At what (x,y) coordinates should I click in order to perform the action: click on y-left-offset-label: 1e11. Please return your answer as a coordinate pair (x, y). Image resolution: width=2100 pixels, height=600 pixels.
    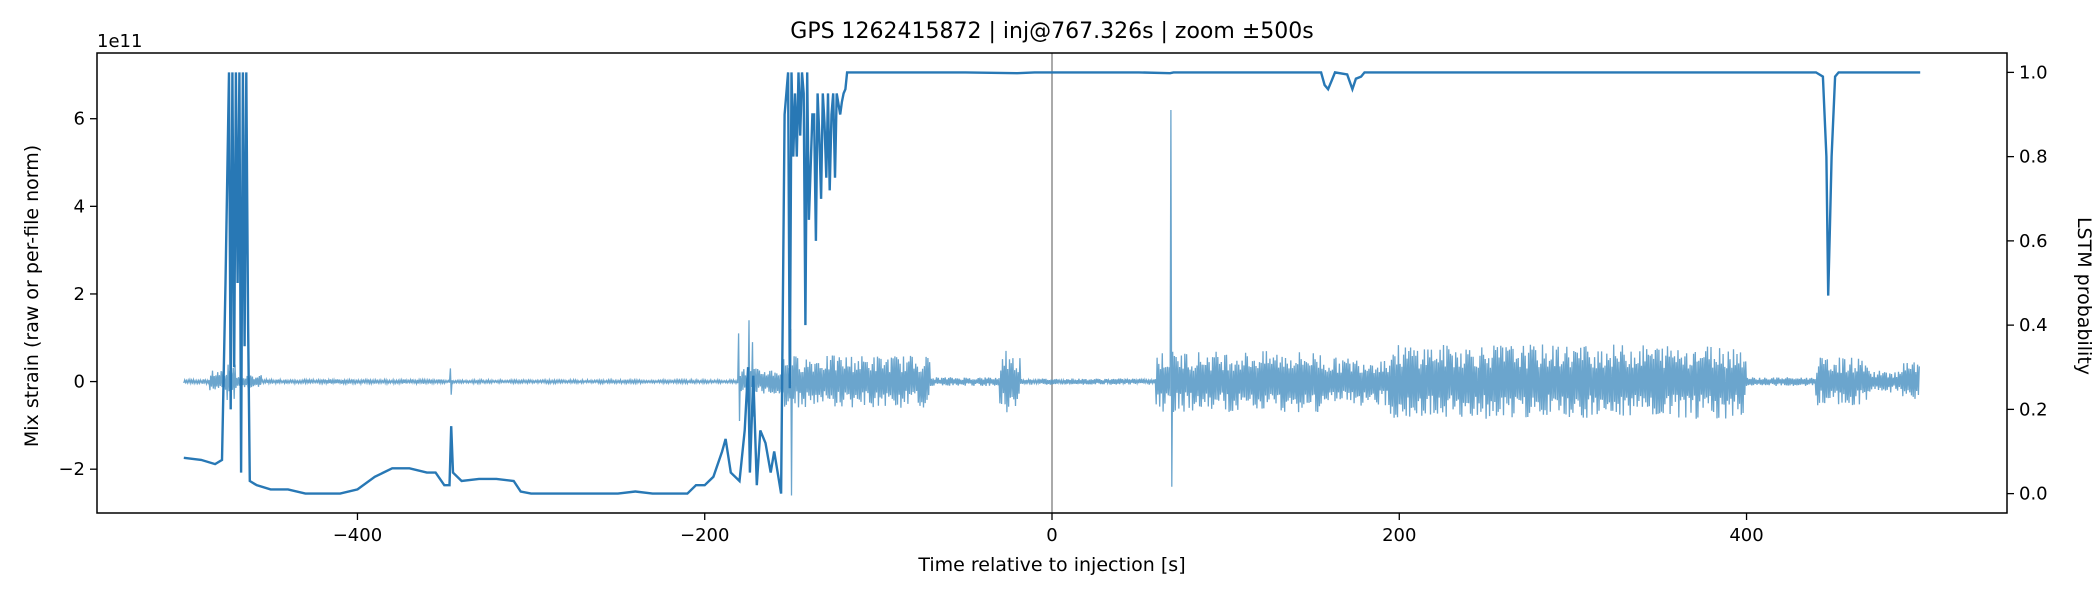
    Looking at the image, I should click on (119, 41).